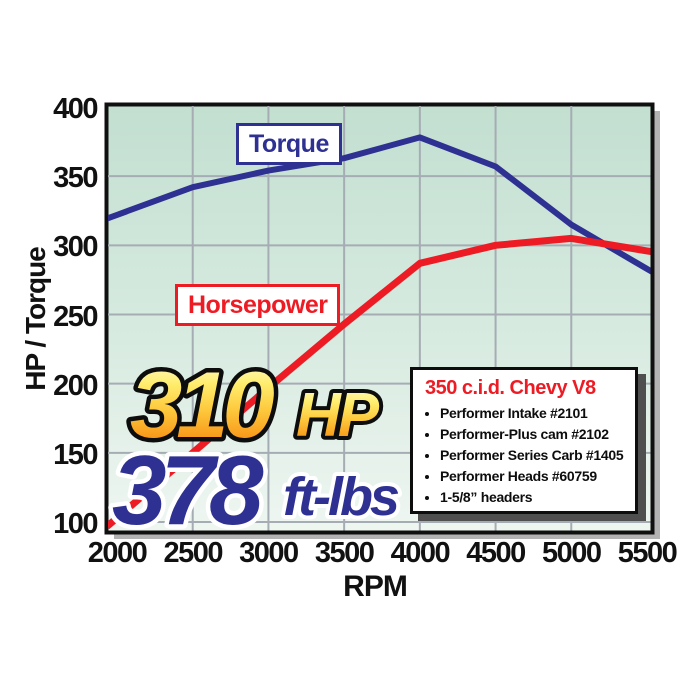 The width and height of the screenshot is (700, 700). Describe the element at coordinates (496, 553) in the screenshot. I see `x-tick-label: 4500` at that location.